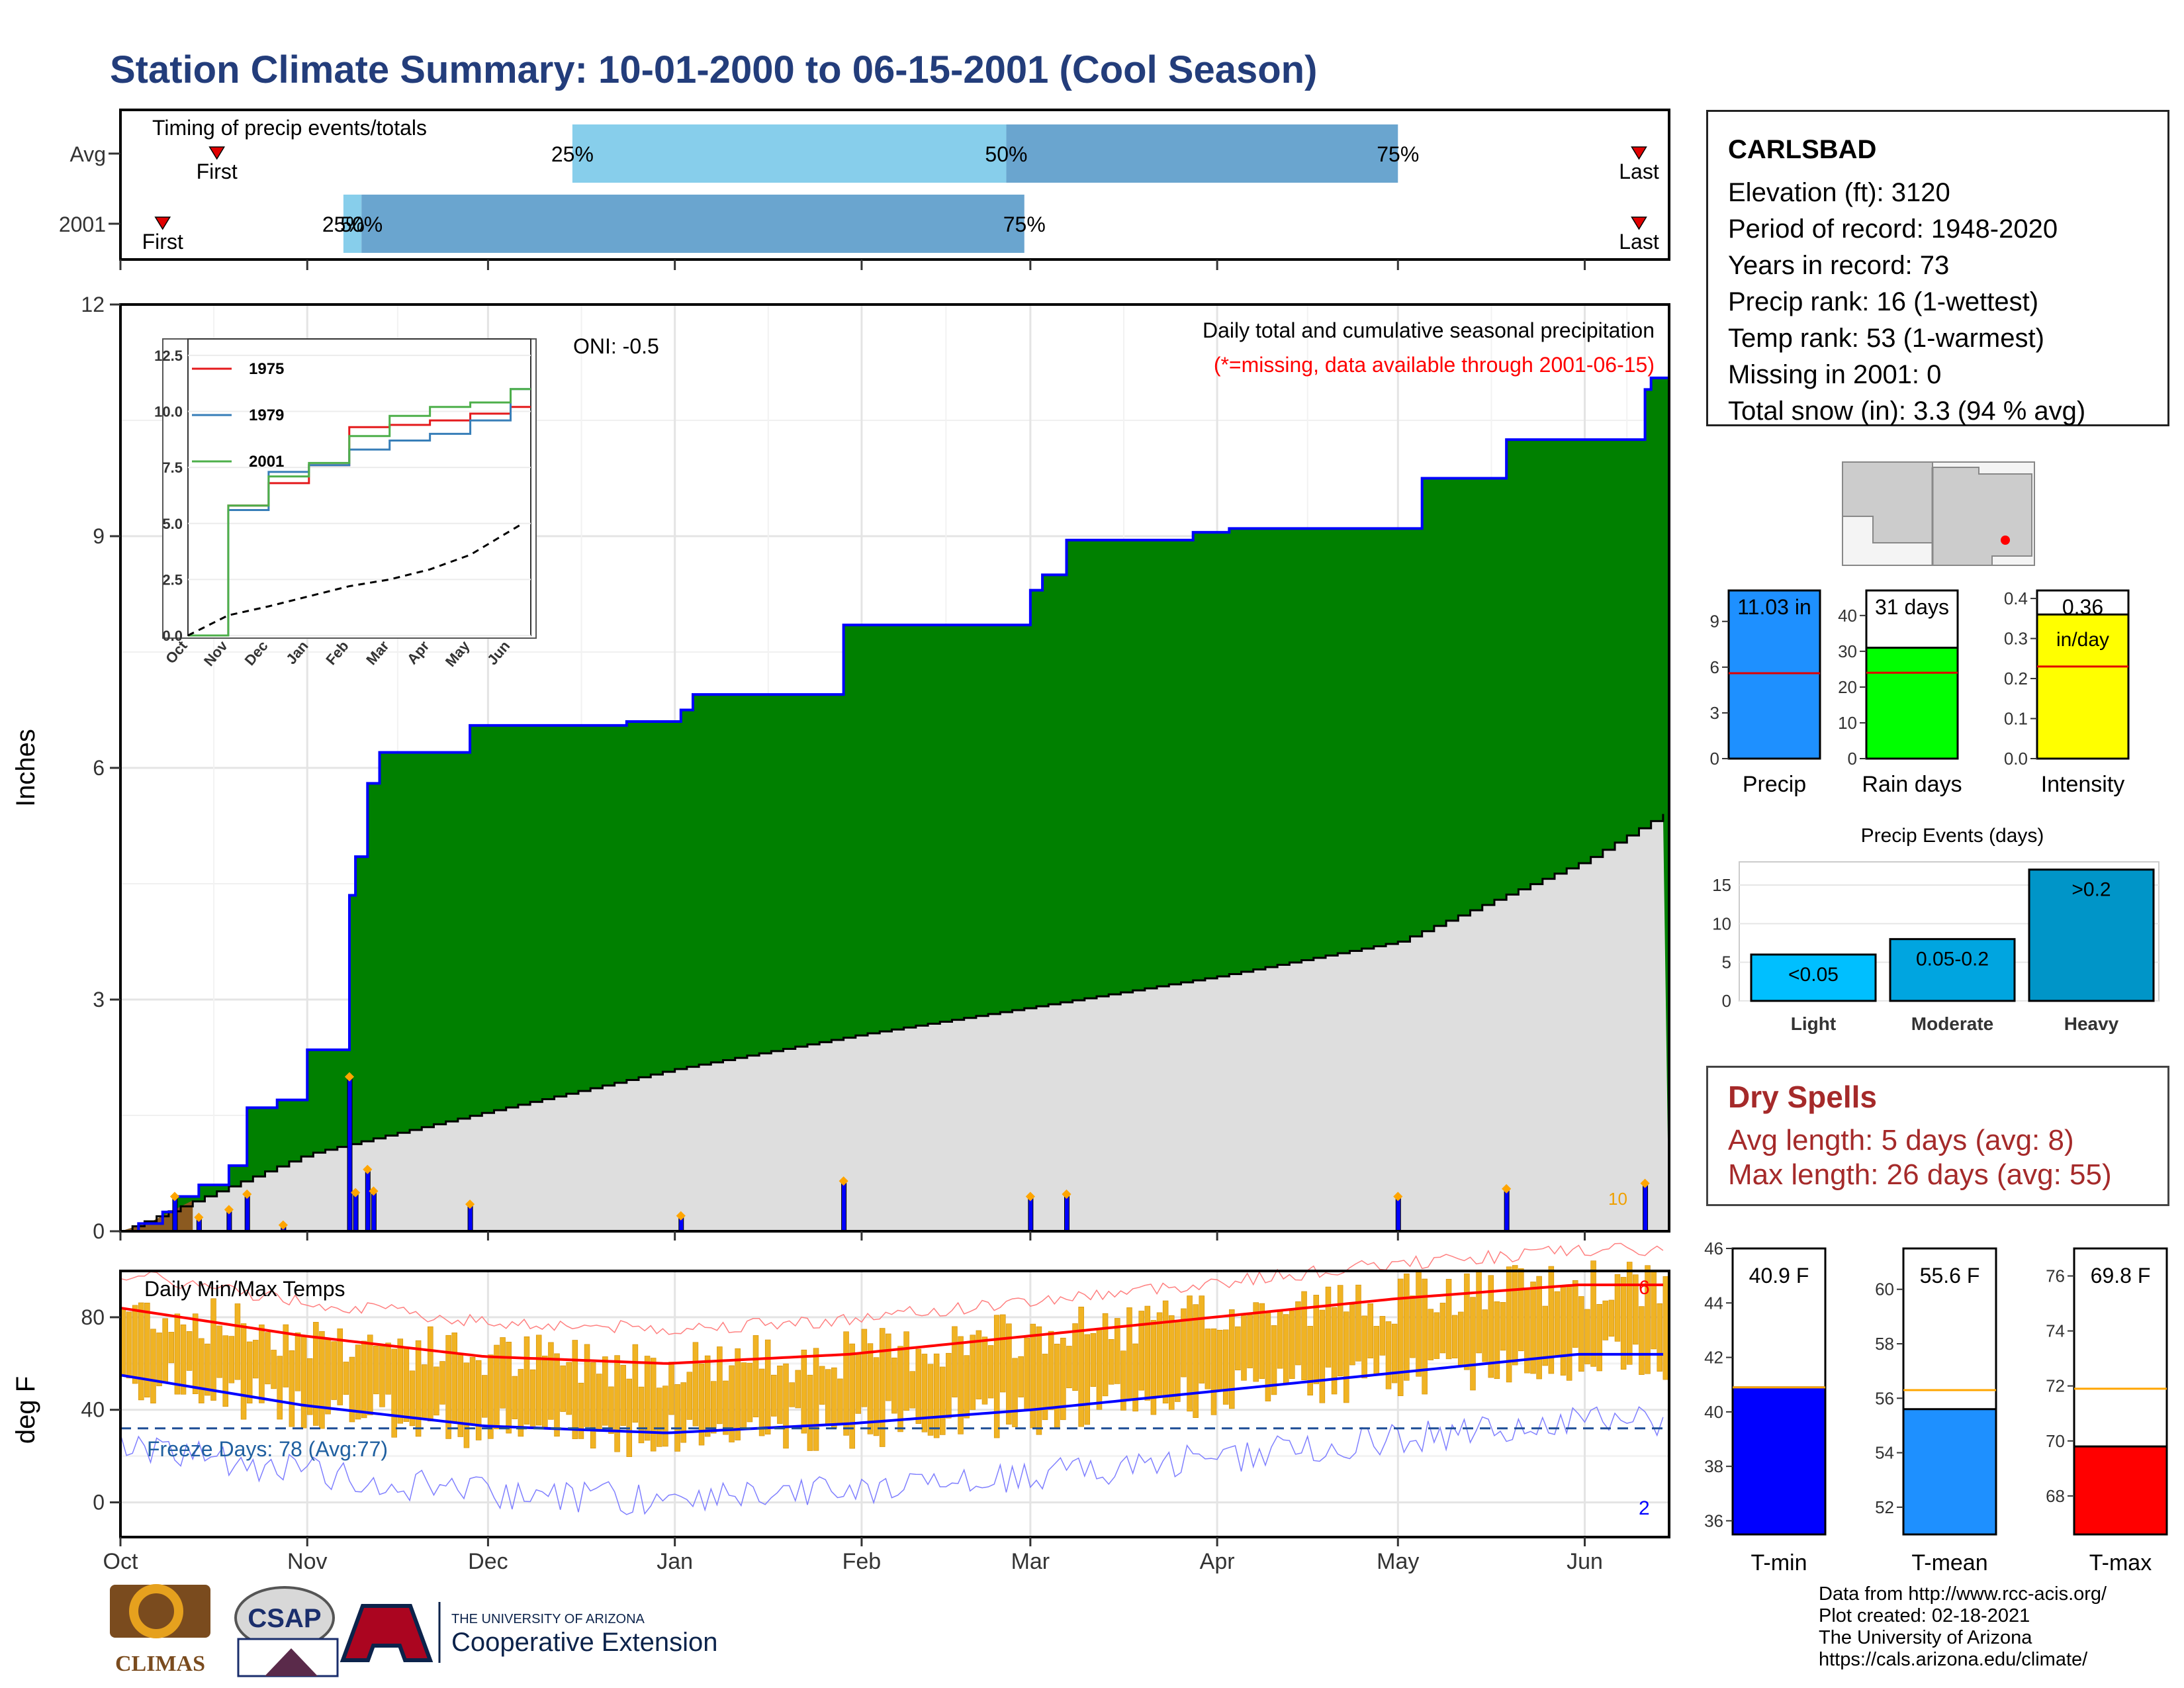 The width and height of the screenshot is (2184, 1688). Describe the element at coordinates (584, 1642) in the screenshot. I see `ua-line2: Cooperative Extension` at that location.